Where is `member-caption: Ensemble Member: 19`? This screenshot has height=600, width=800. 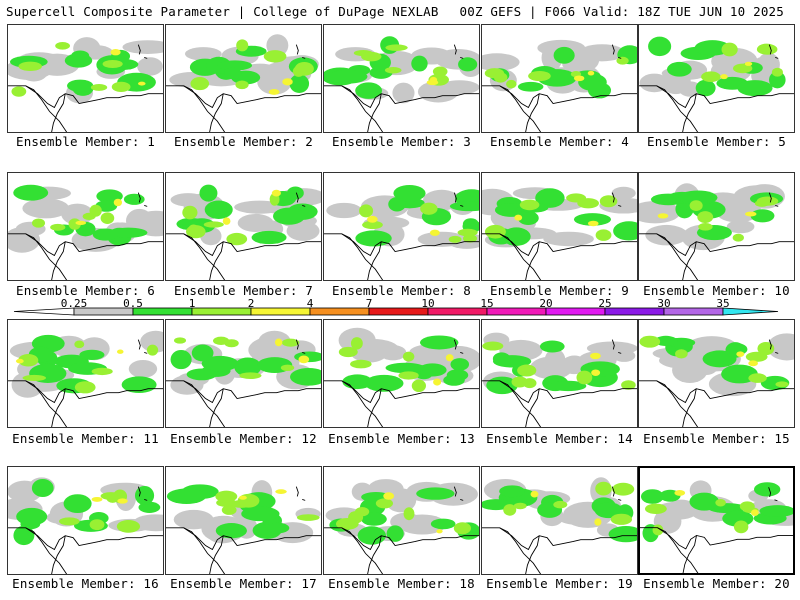 member-caption: Ensemble Member: 19 is located at coordinates (559, 583).